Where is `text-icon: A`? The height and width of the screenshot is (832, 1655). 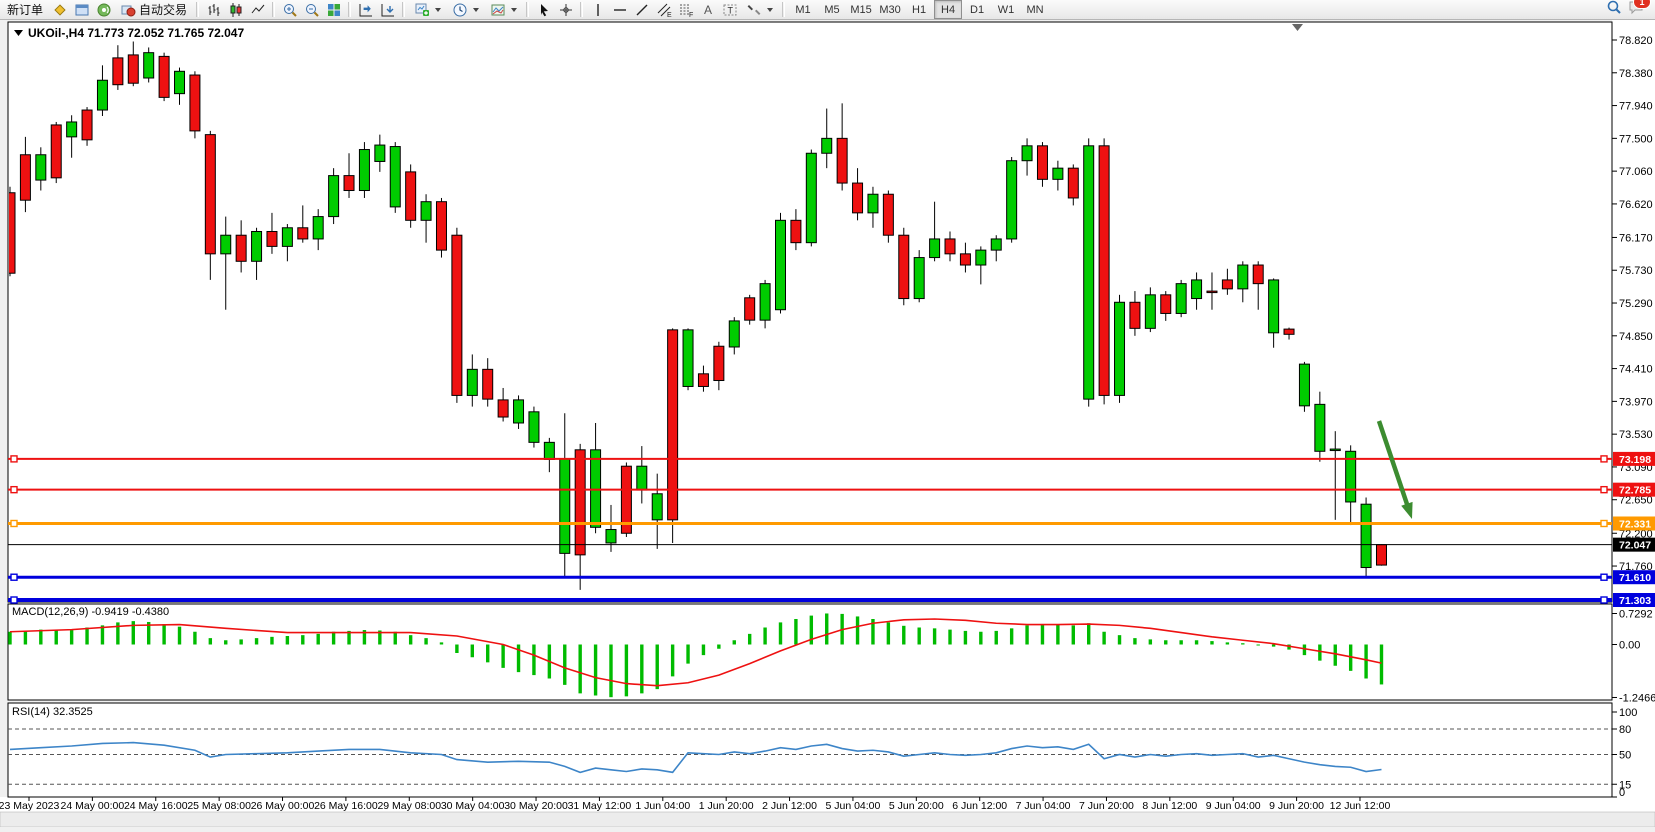 text-icon: A is located at coordinates (707, 10).